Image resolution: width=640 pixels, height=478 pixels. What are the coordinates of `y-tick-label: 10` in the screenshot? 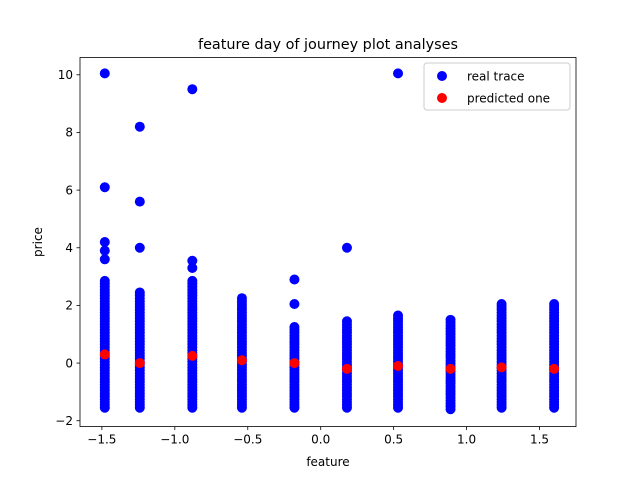 It's located at (65, 75).